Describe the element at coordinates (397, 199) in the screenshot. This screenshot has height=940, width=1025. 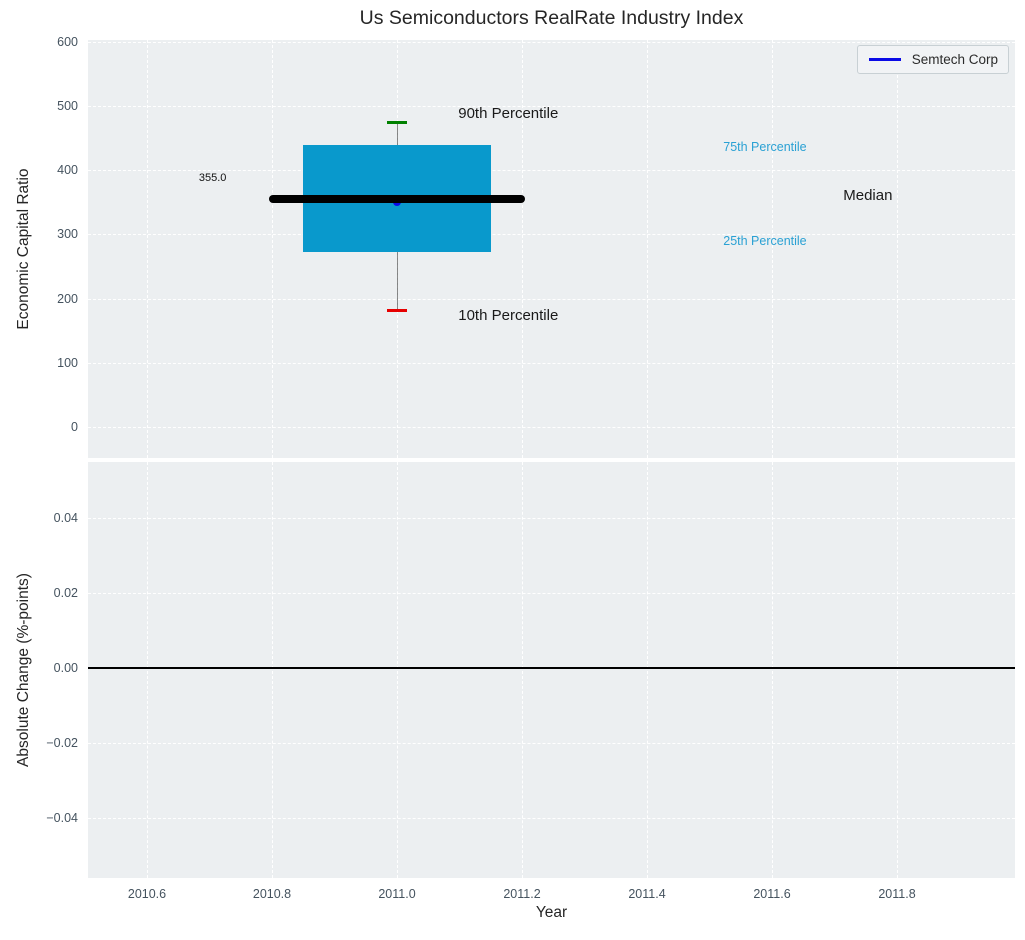
I see `median-line` at that location.